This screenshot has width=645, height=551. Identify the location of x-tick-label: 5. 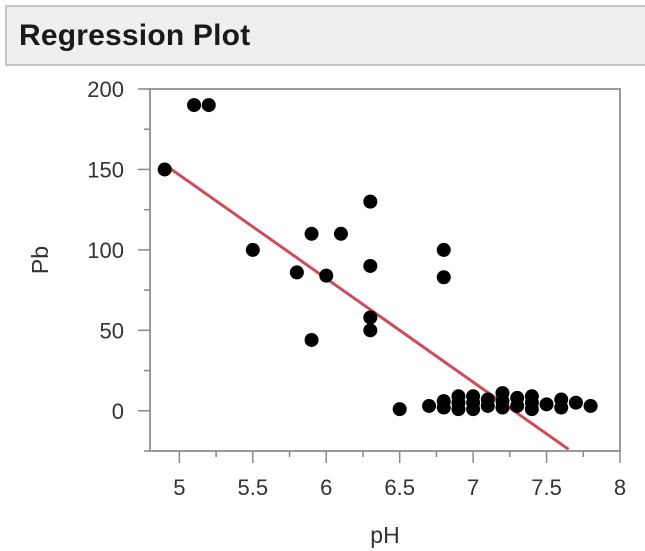
(179, 487).